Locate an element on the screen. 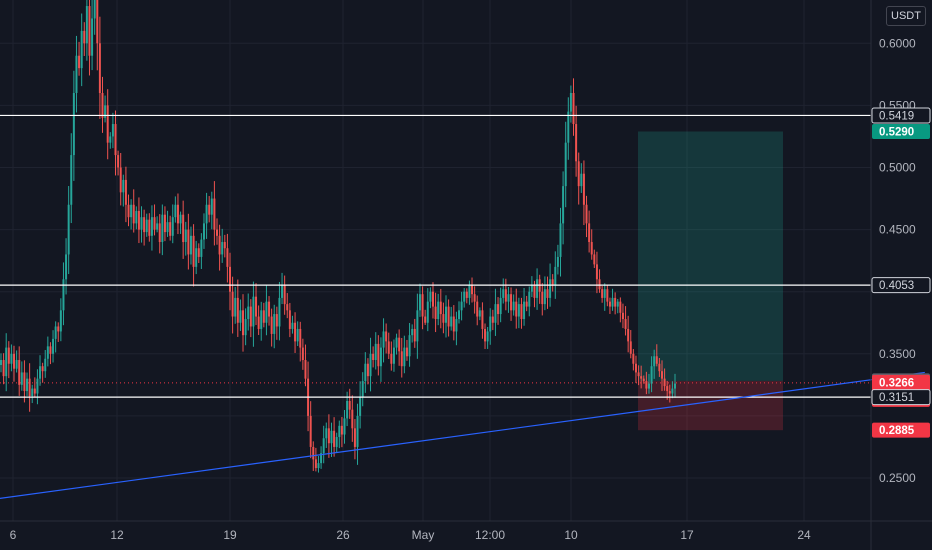 The height and width of the screenshot is (550, 932). price-axis-tick-label: 0.5000 is located at coordinates (897, 168).